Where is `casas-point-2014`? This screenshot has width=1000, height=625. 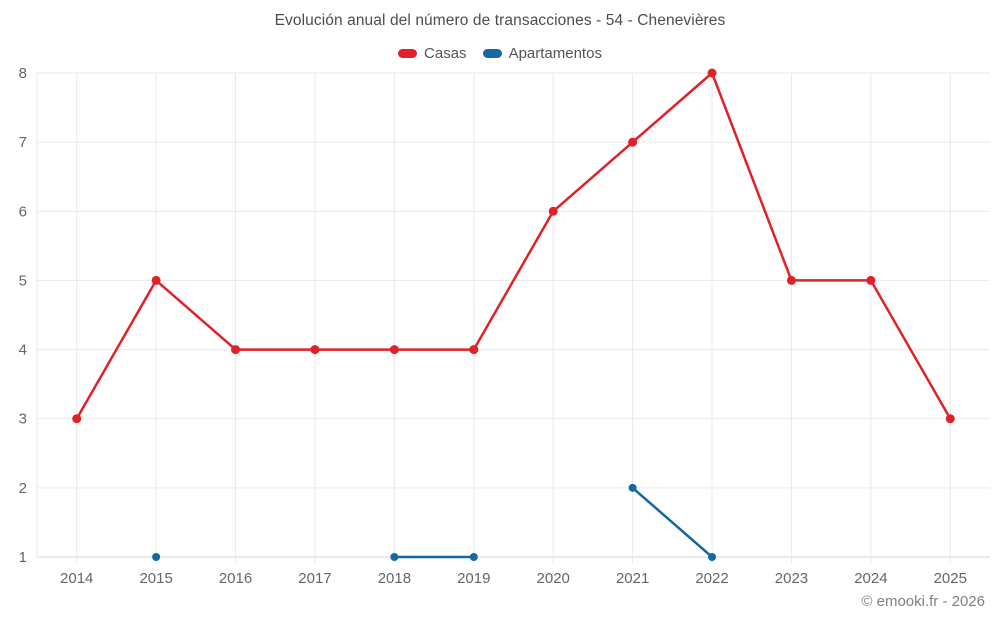
casas-point-2014 is located at coordinates (77, 419).